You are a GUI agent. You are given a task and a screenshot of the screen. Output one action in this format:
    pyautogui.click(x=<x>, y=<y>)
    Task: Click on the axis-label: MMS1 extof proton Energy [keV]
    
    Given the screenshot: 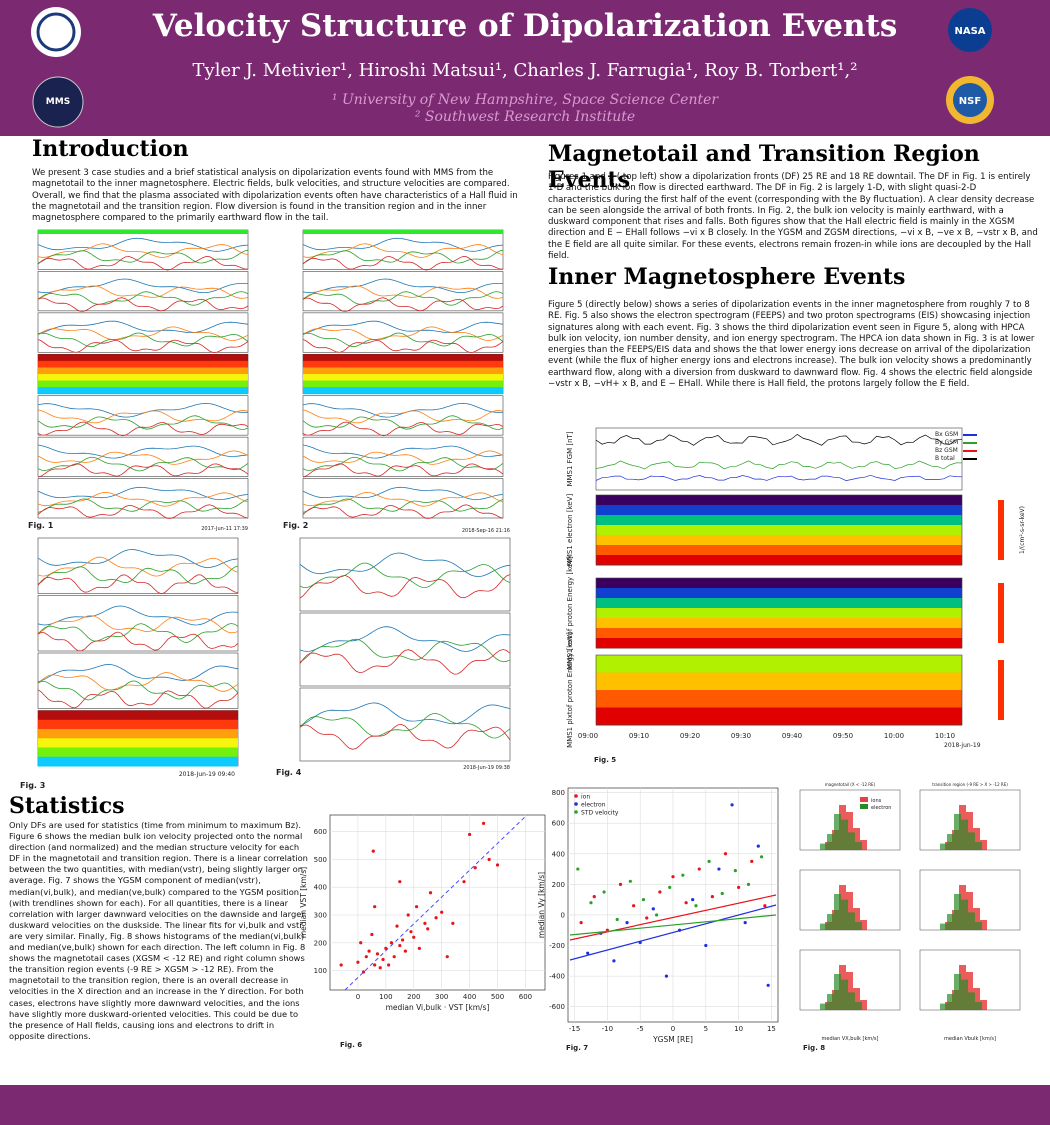 What is the action you would take?
    pyautogui.click(x=570, y=613)
    